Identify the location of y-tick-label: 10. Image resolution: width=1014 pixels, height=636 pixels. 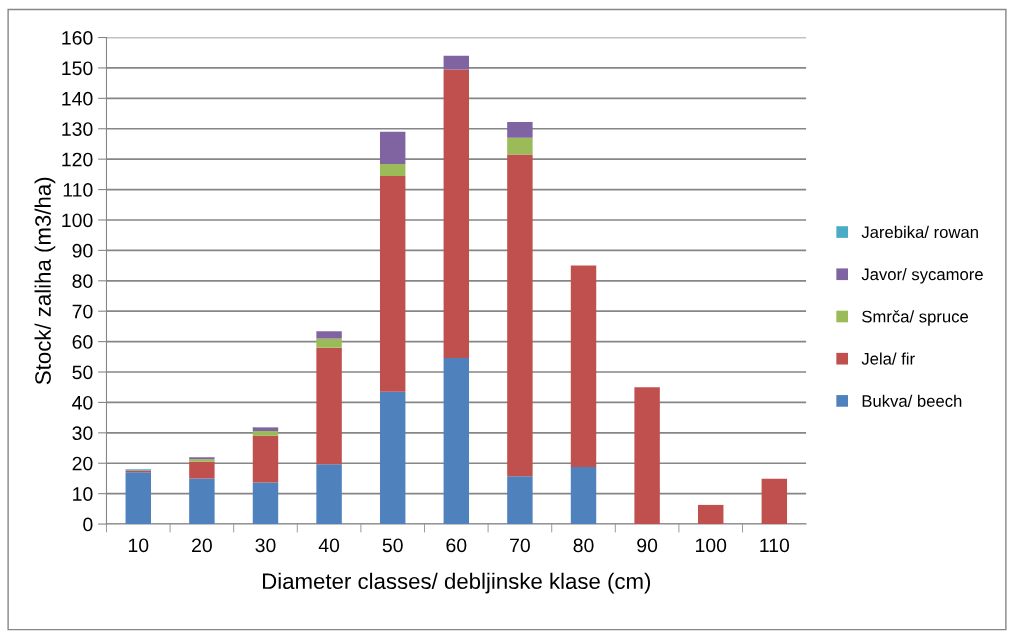
(83, 494).